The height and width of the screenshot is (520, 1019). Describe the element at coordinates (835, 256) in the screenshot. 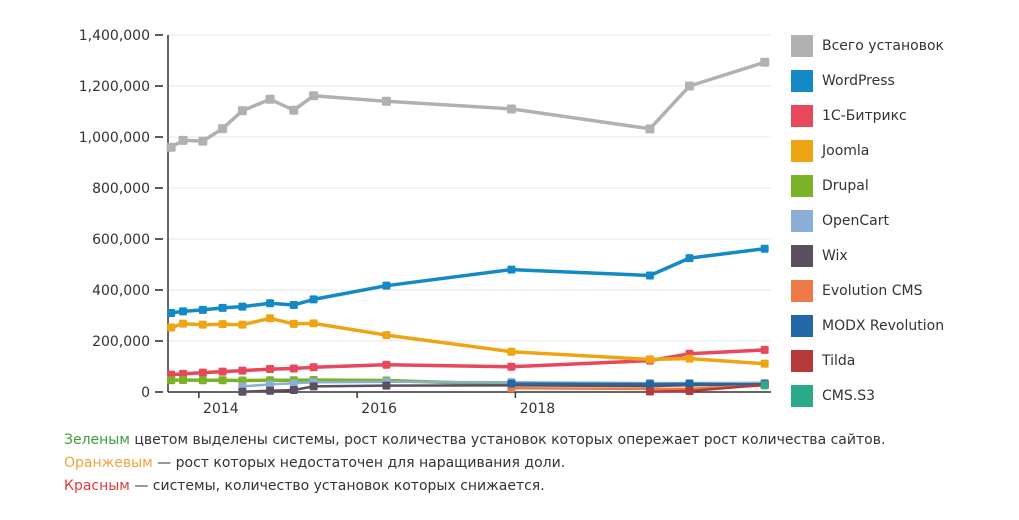

I see `legend-label: Wix` at that location.